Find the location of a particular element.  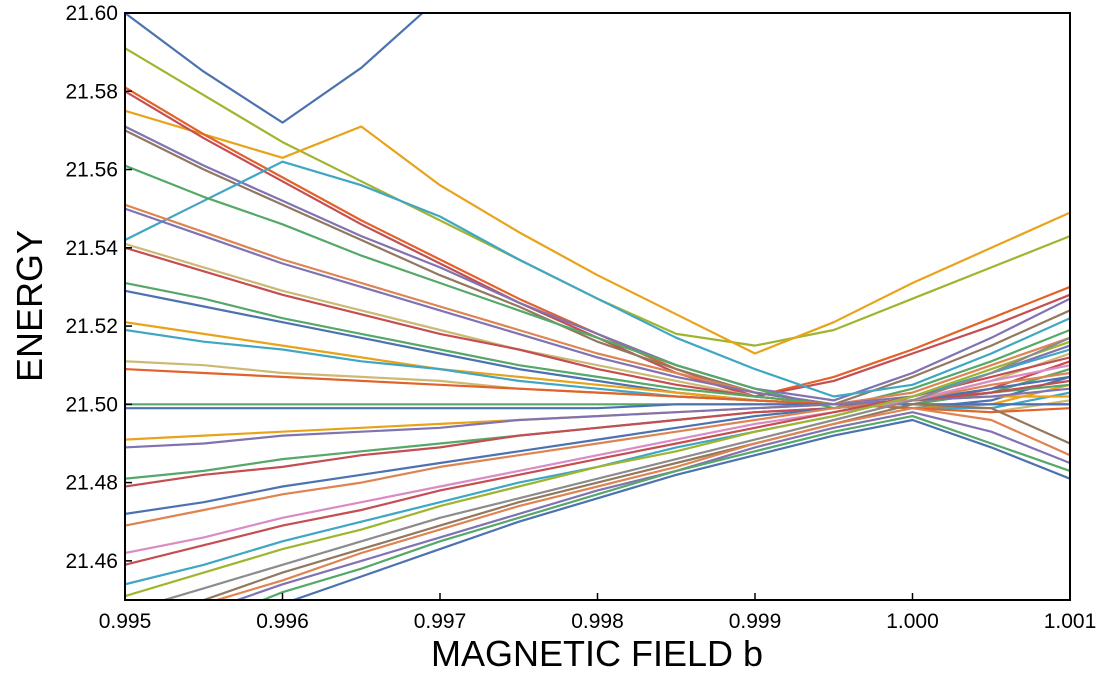

x-tick-label: 0.996 is located at coordinates (282, 621).